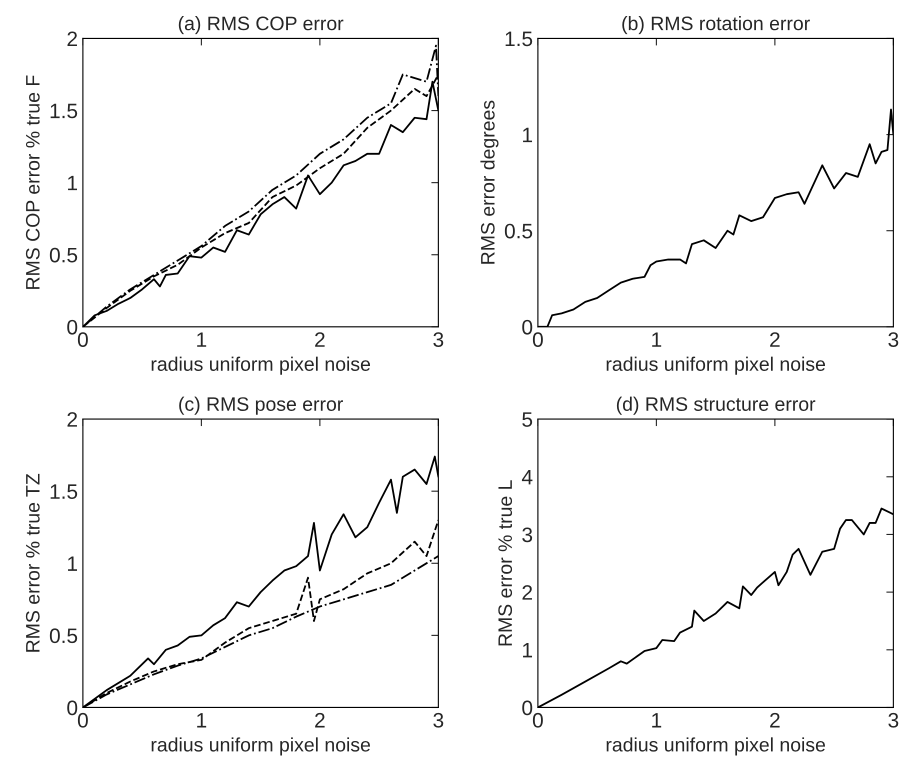 Image resolution: width=921 pixels, height=769 pixels. What do you see at coordinates (527, 419) in the screenshot?
I see `y-tick-label: 5` at bounding box center [527, 419].